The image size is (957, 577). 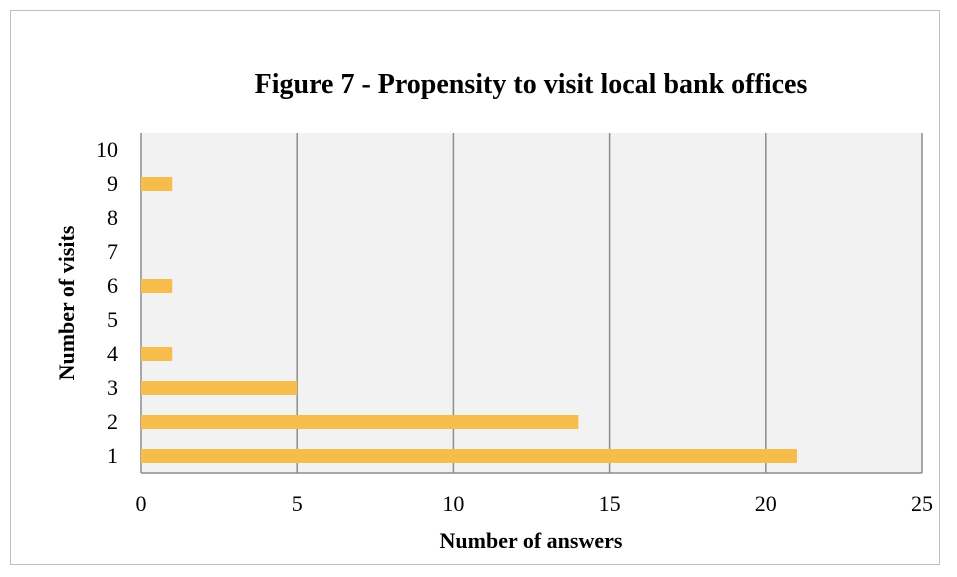 I want to click on x-tick-label: 20, so click(x=766, y=503).